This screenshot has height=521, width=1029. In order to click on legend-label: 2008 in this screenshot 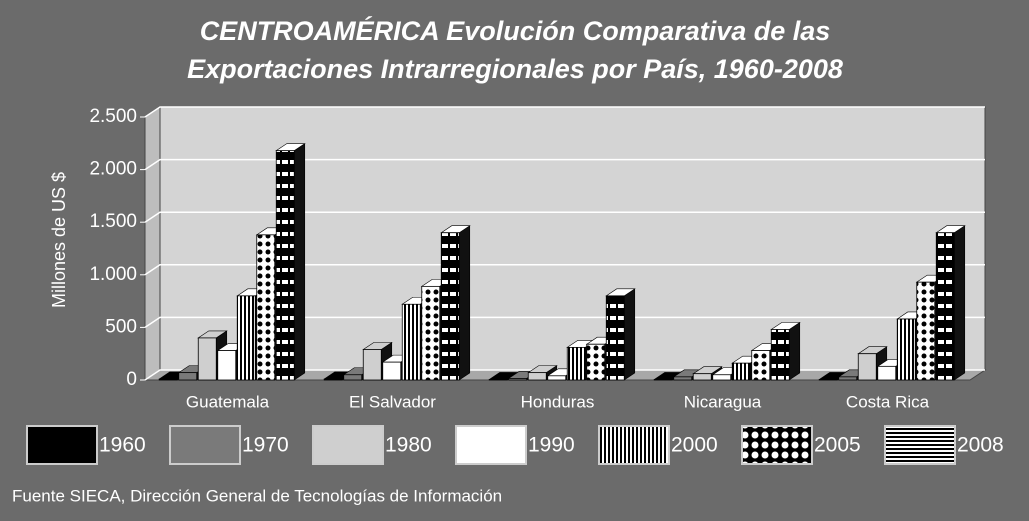, I will do `click(980, 445)`.